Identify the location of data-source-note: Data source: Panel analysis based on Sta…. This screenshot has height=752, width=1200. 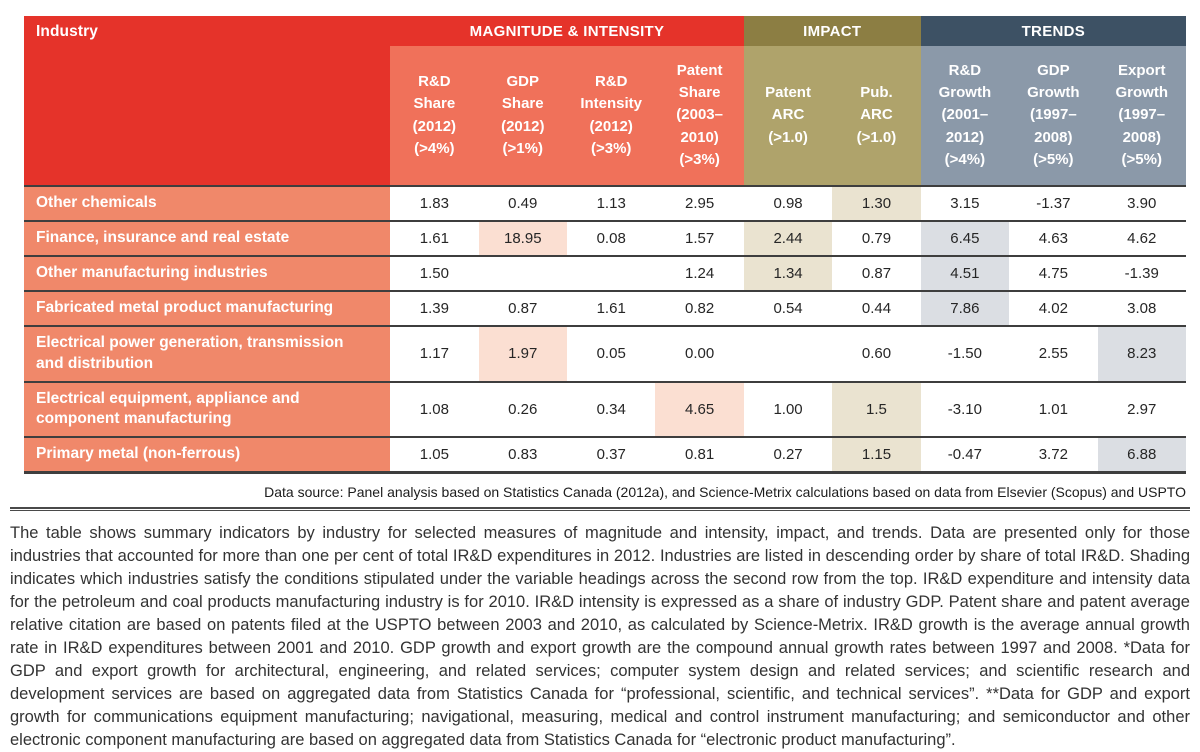
(725, 492).